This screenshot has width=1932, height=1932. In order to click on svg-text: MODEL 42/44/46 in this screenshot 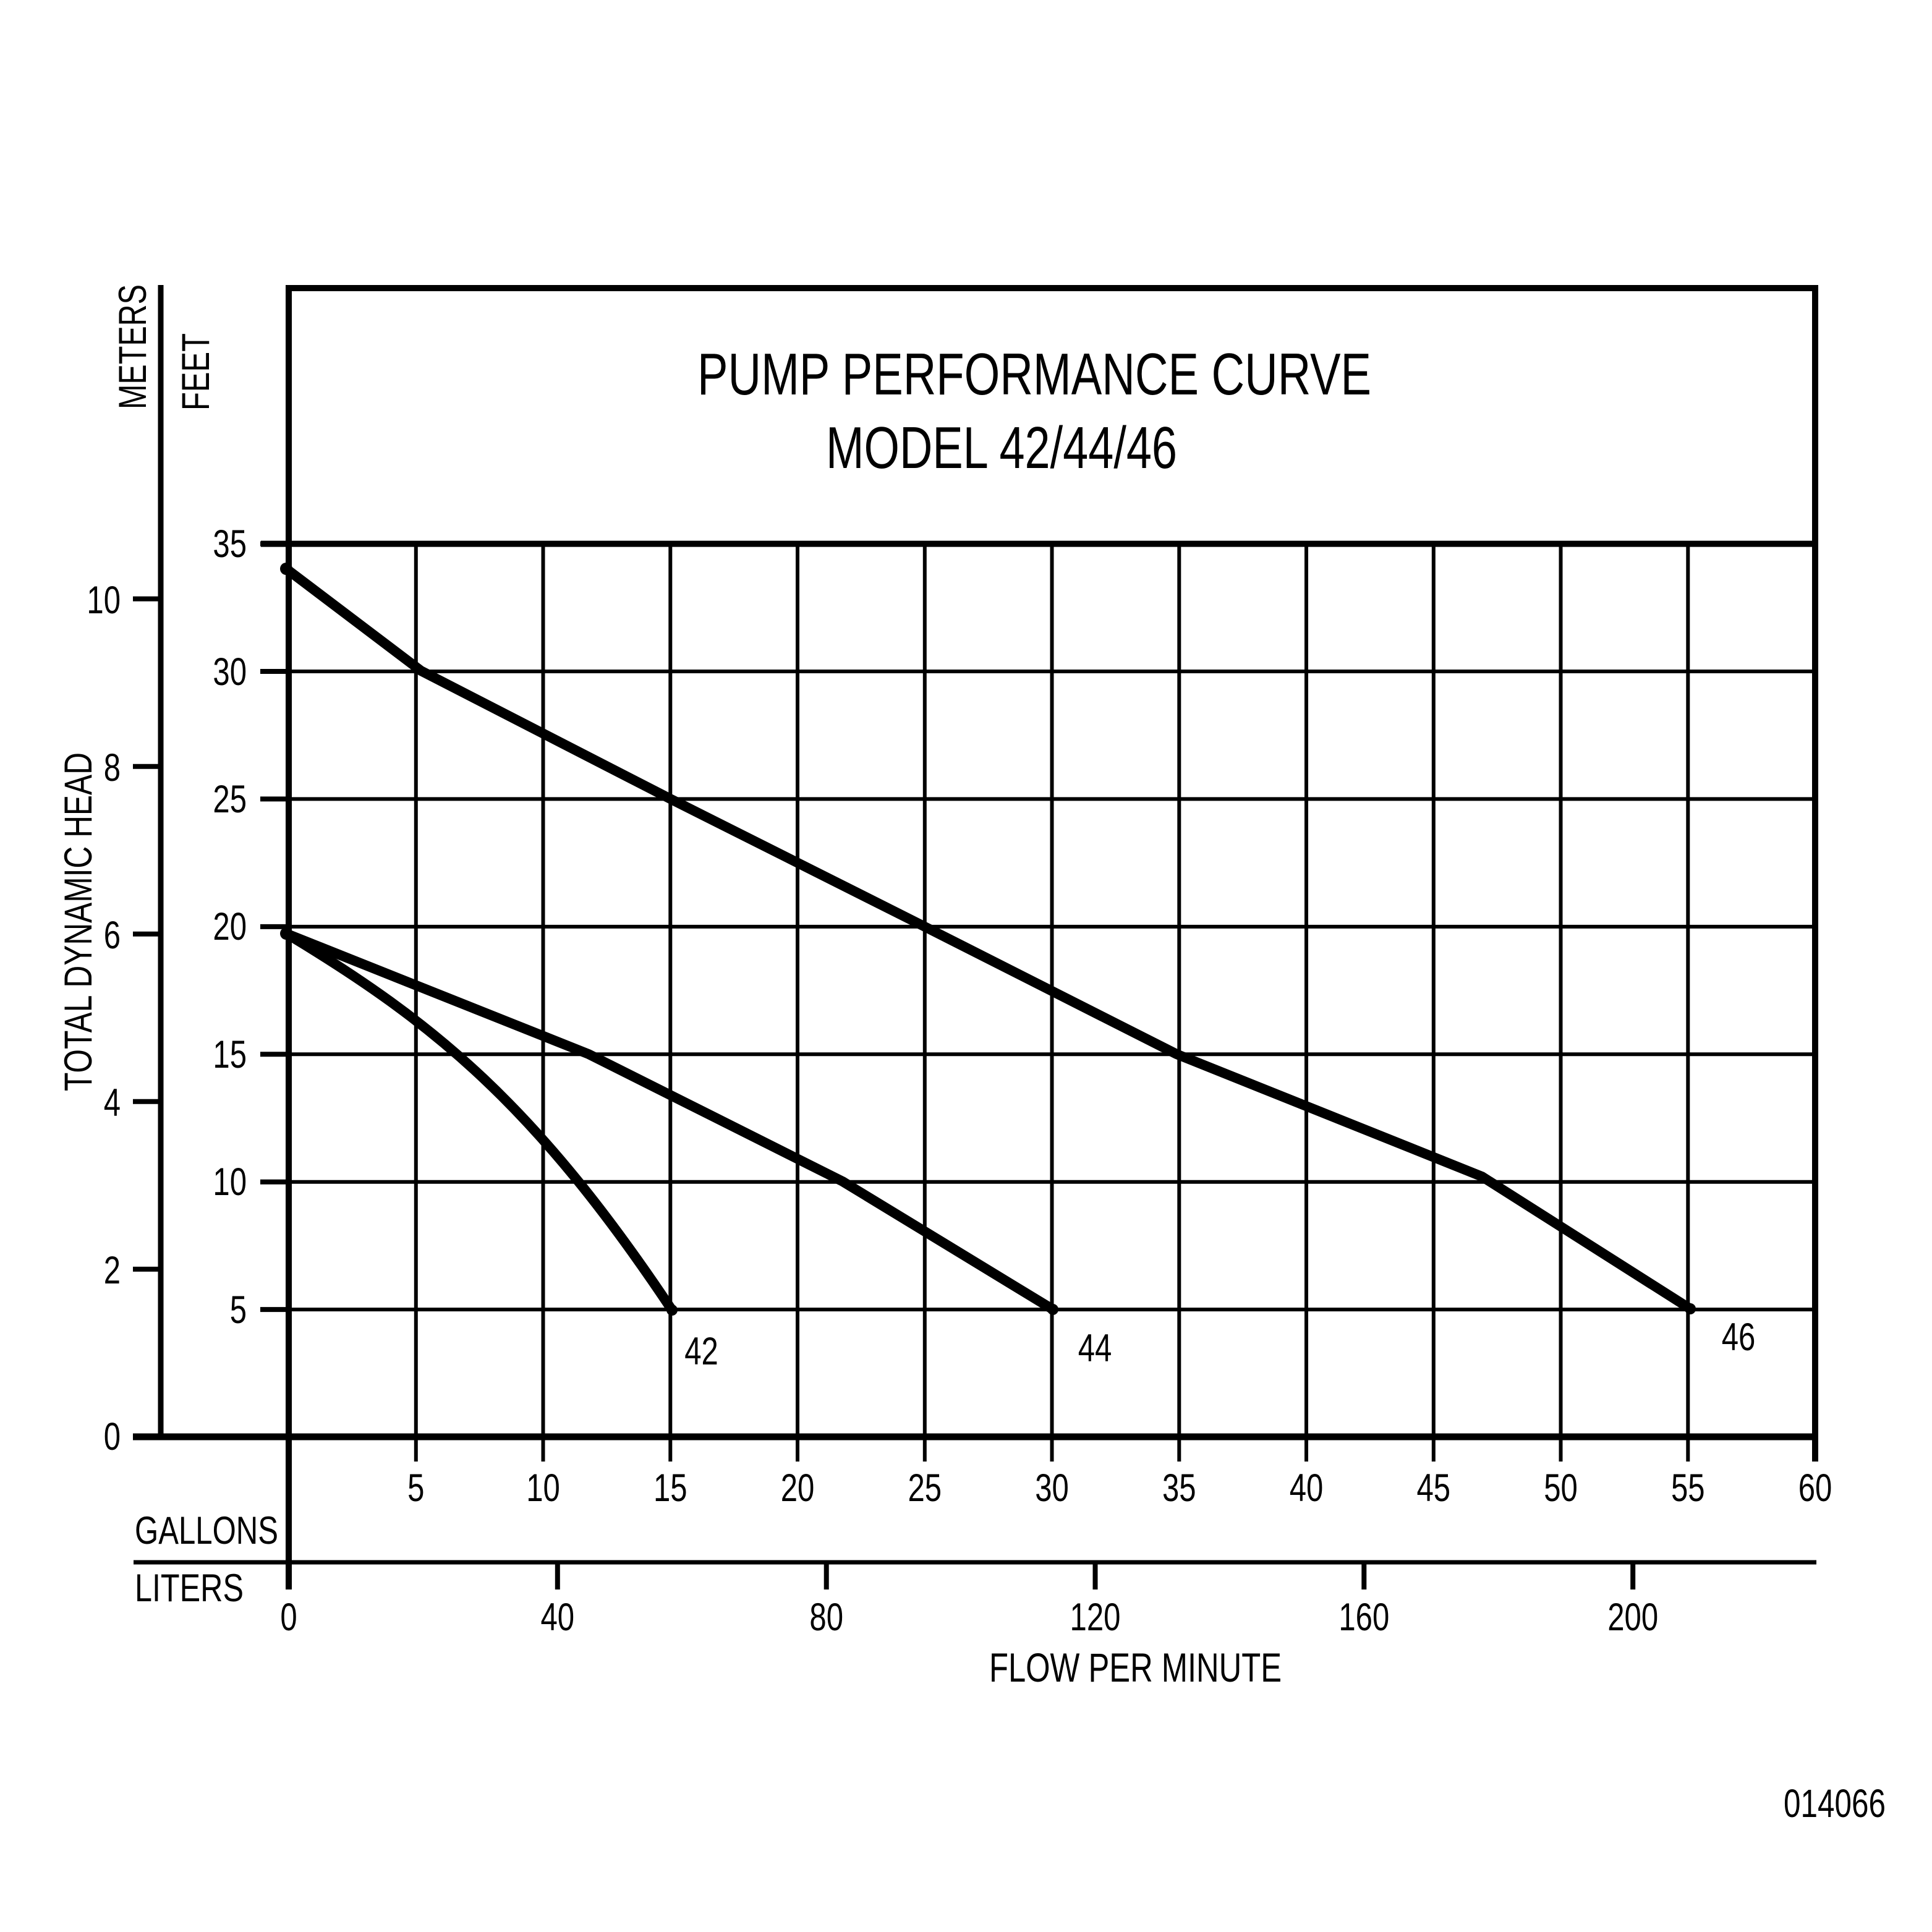, I will do `click(1001, 448)`.